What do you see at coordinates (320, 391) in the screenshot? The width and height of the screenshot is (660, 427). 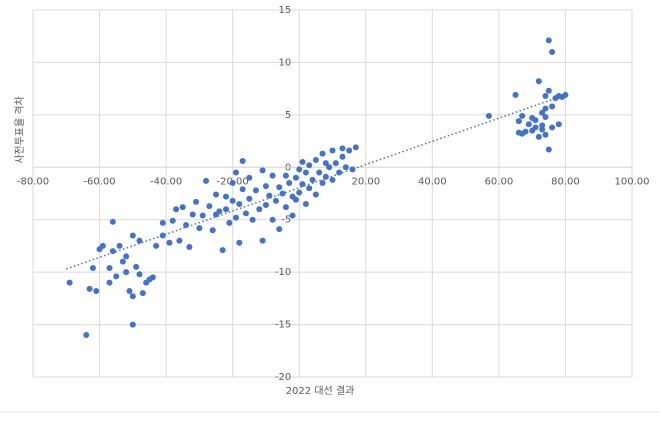 I see `x-axis-label: 2022 대선 결과` at bounding box center [320, 391].